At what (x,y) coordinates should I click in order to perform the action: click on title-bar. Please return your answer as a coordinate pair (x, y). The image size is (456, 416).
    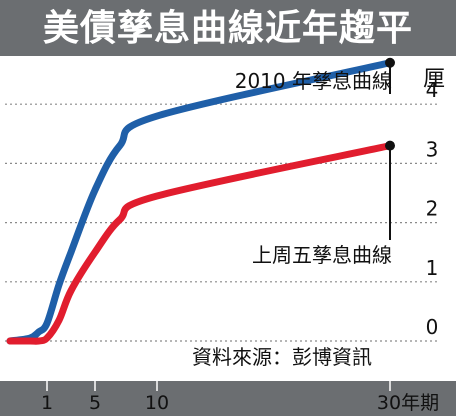
    Looking at the image, I should click on (228, 28).